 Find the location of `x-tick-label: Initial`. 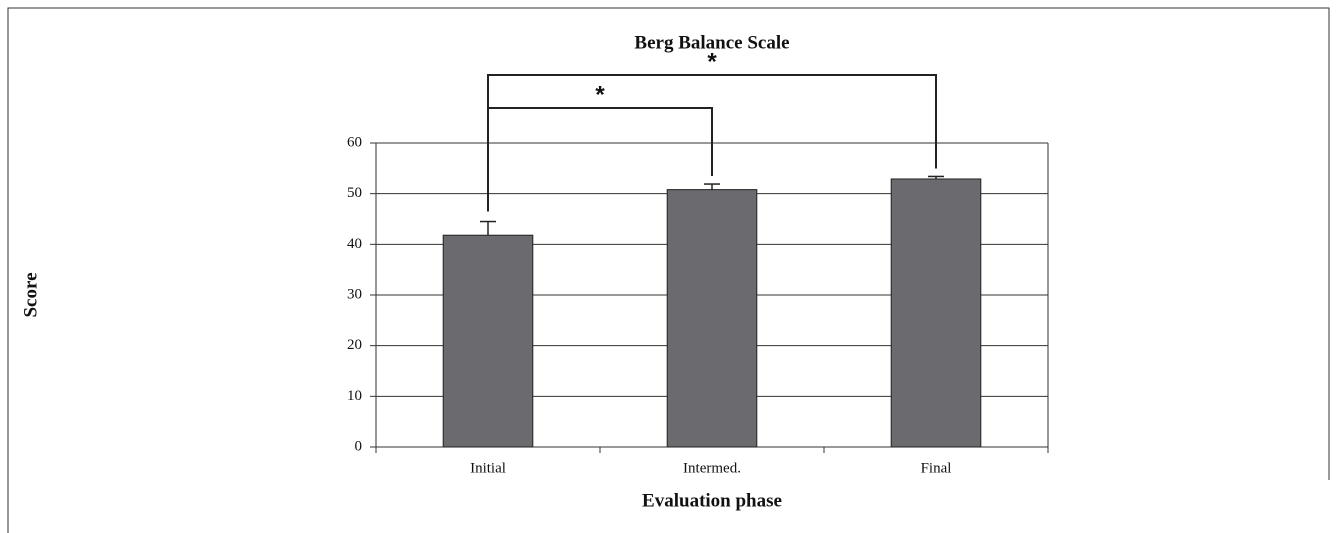

x-tick-label: Initial is located at coordinates (488, 468).